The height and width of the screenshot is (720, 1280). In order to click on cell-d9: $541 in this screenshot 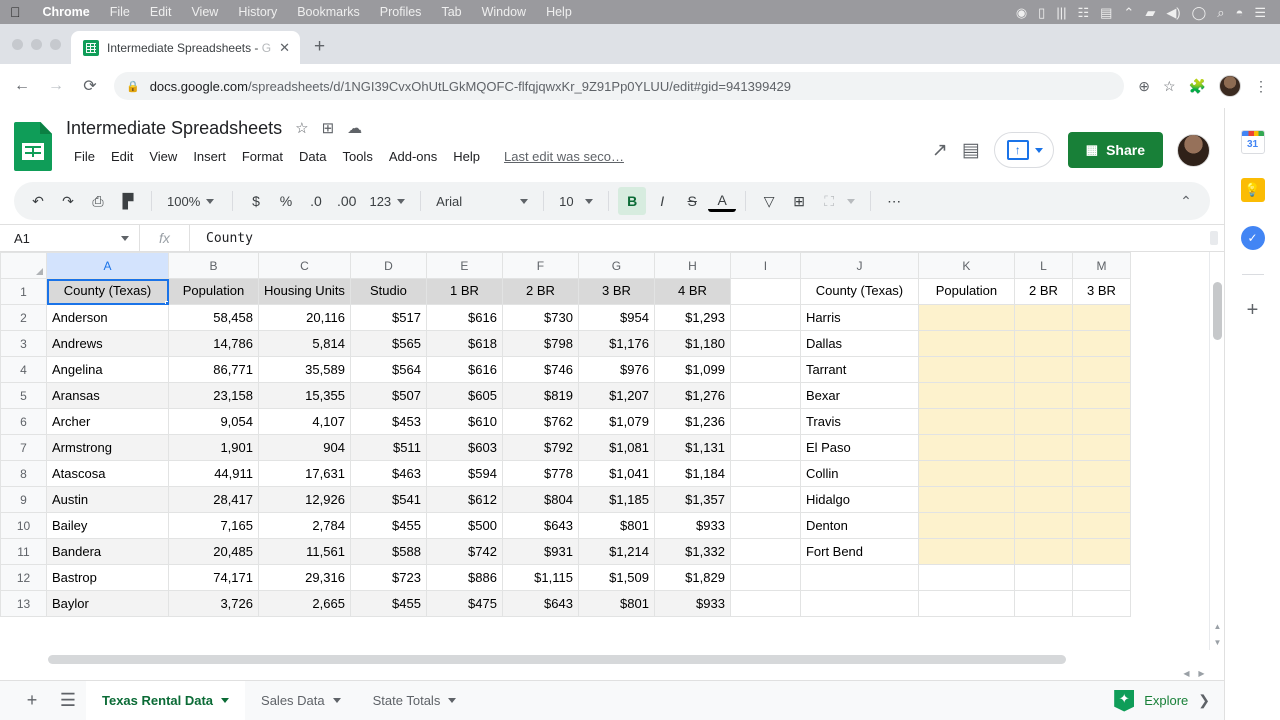, I will do `click(388, 499)`.